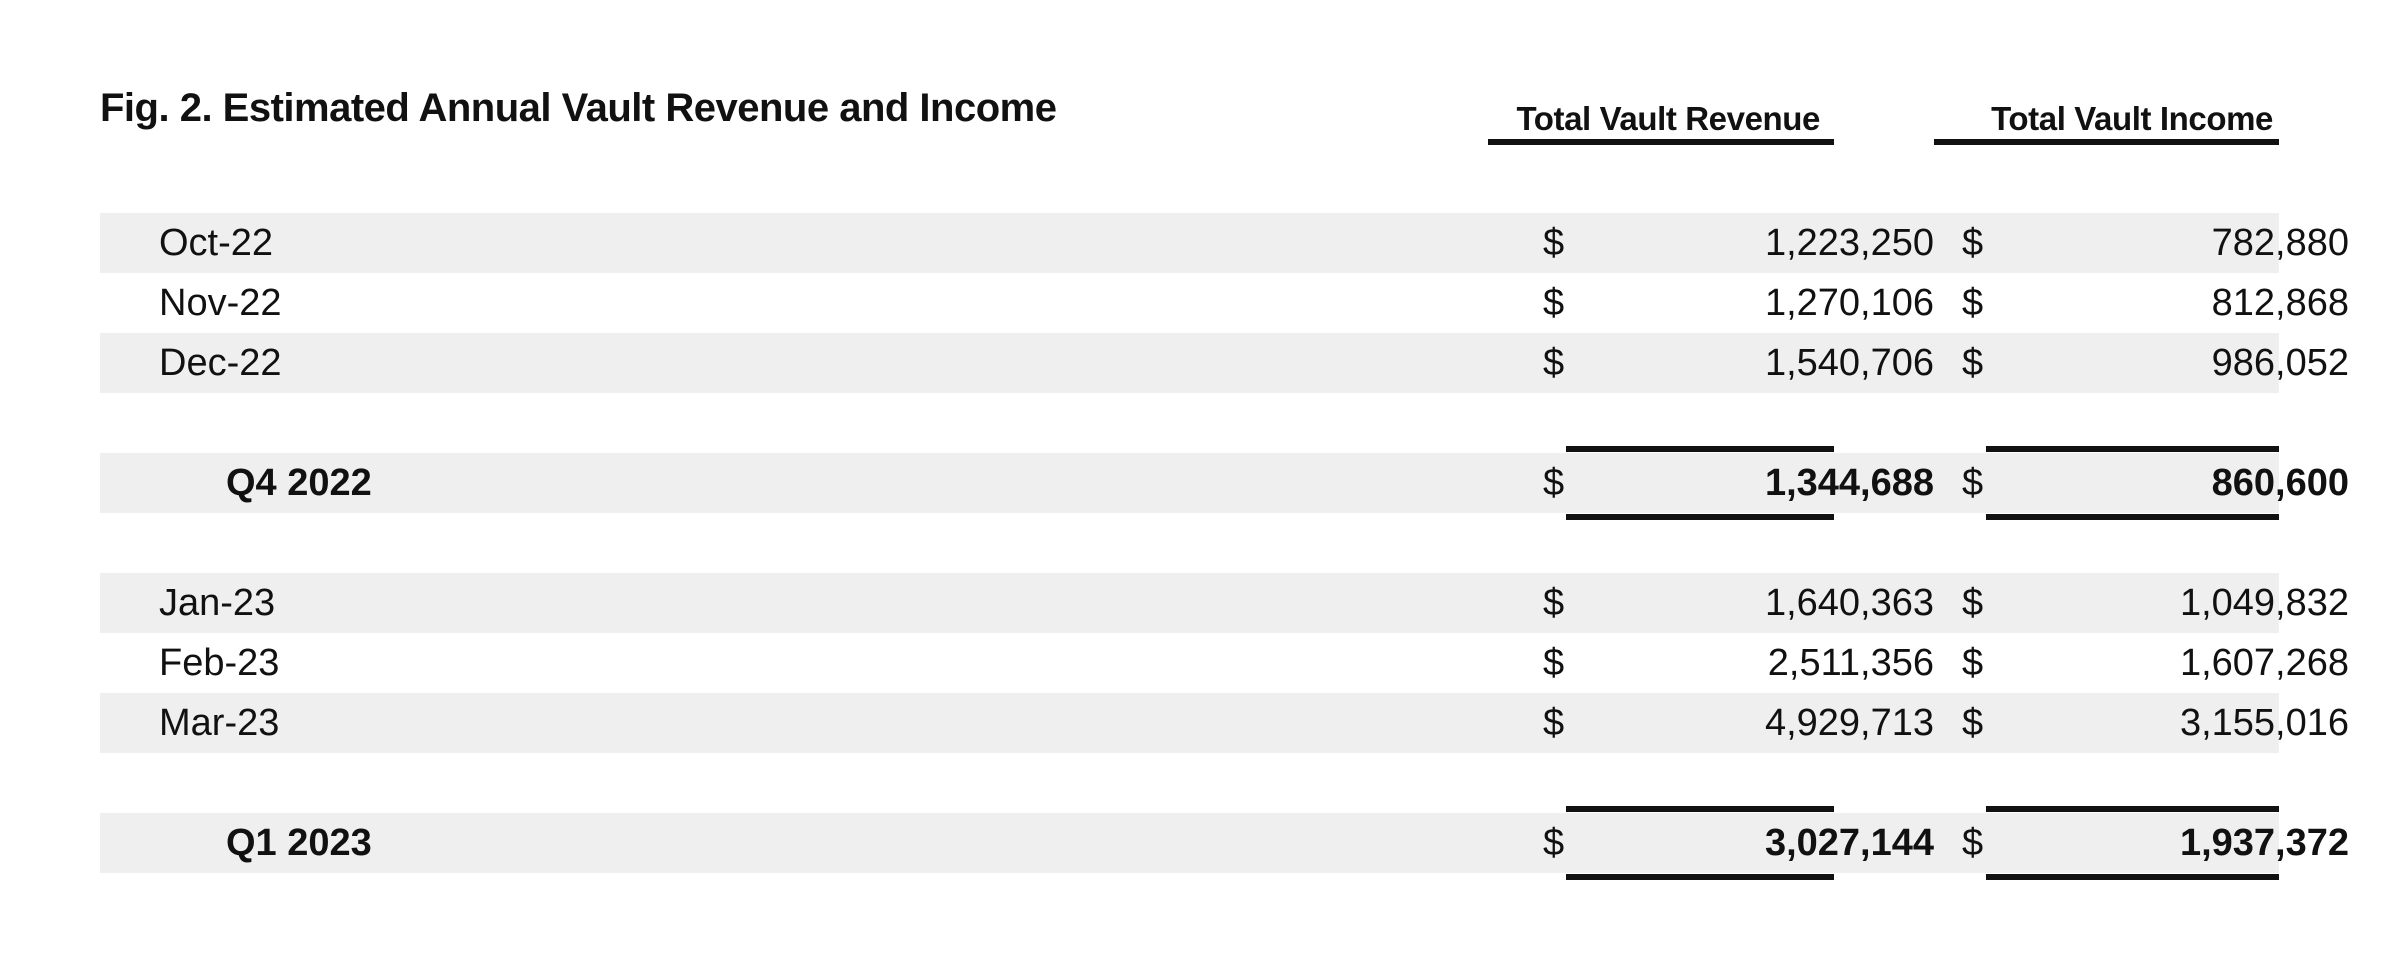  Describe the element at coordinates (220, 363) in the screenshot. I see `row-label: Dec-22` at that location.